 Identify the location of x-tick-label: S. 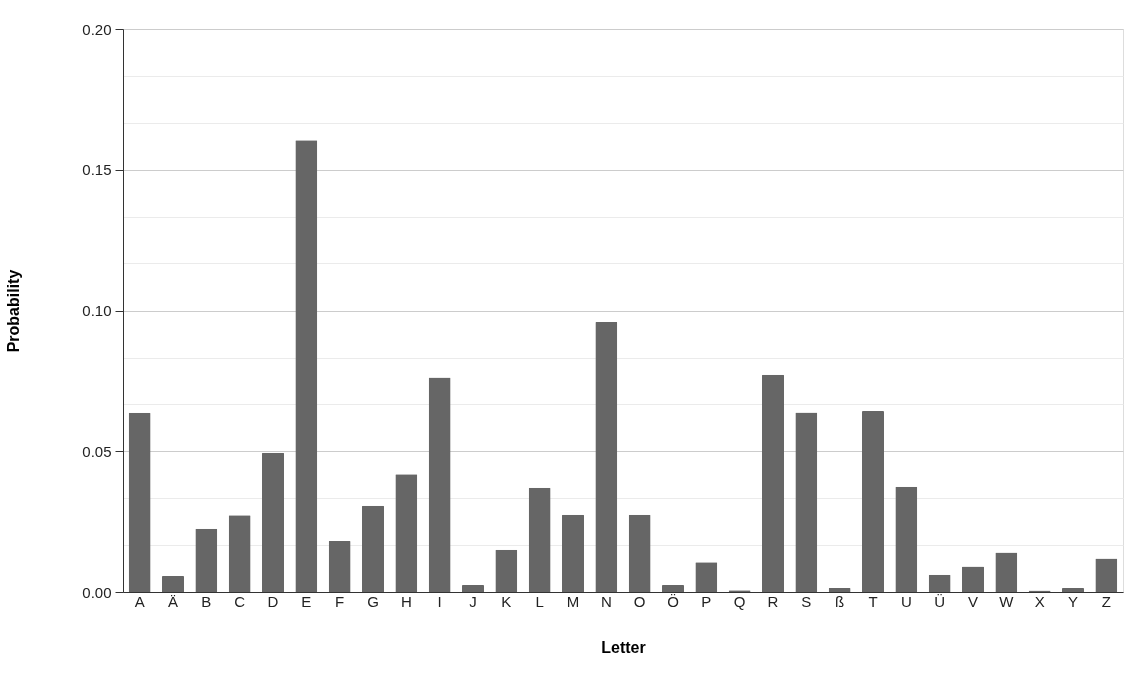
(806, 601).